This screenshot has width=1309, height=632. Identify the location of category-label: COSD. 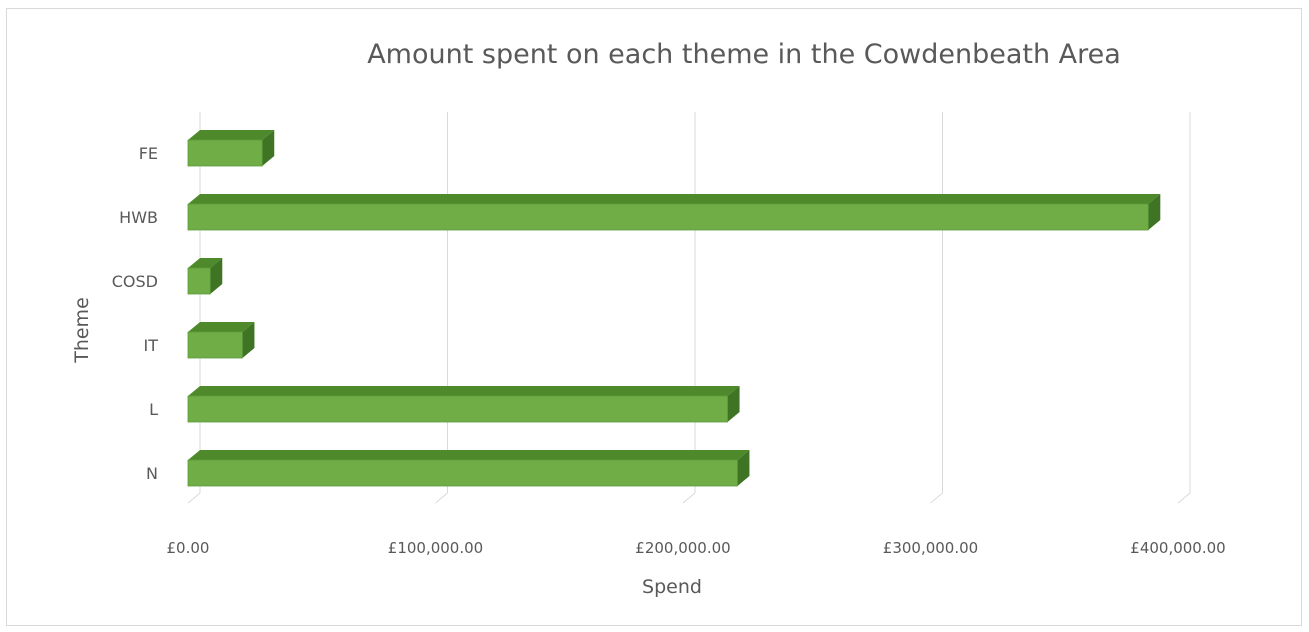
(135, 281).